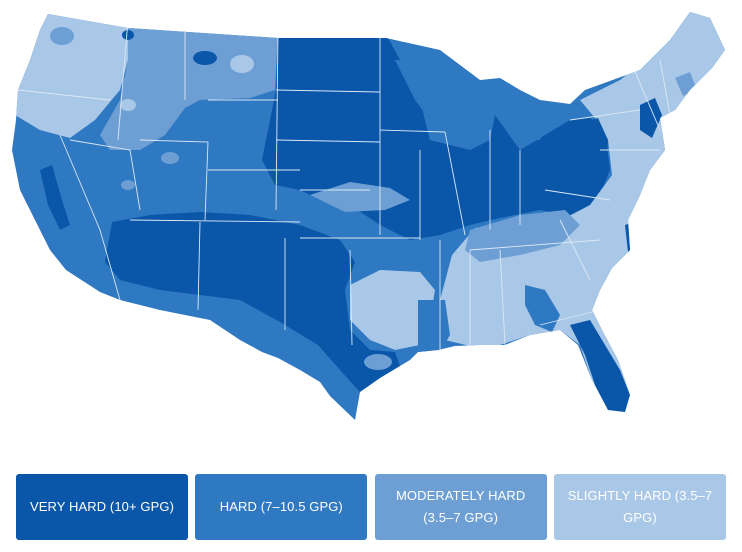 Image resolution: width=742 pixels, height=552 pixels. I want to click on legend-moderately-hard-label: MODERATELY HARD (3.5–7 GPG), so click(460, 506).